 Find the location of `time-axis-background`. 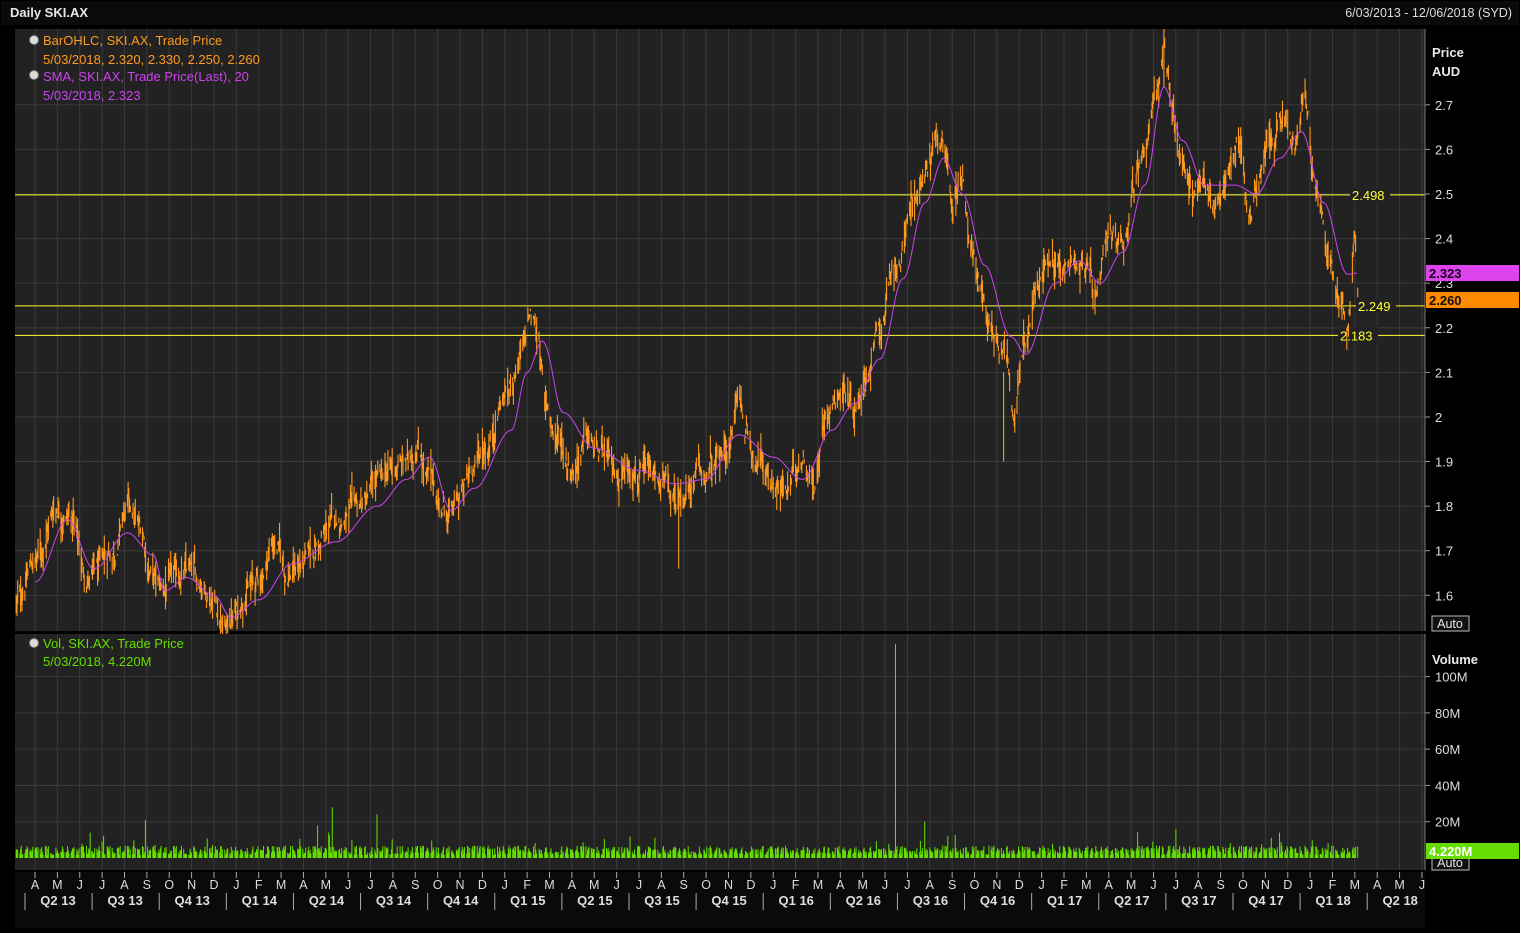

time-axis-background is located at coordinates (720, 900).